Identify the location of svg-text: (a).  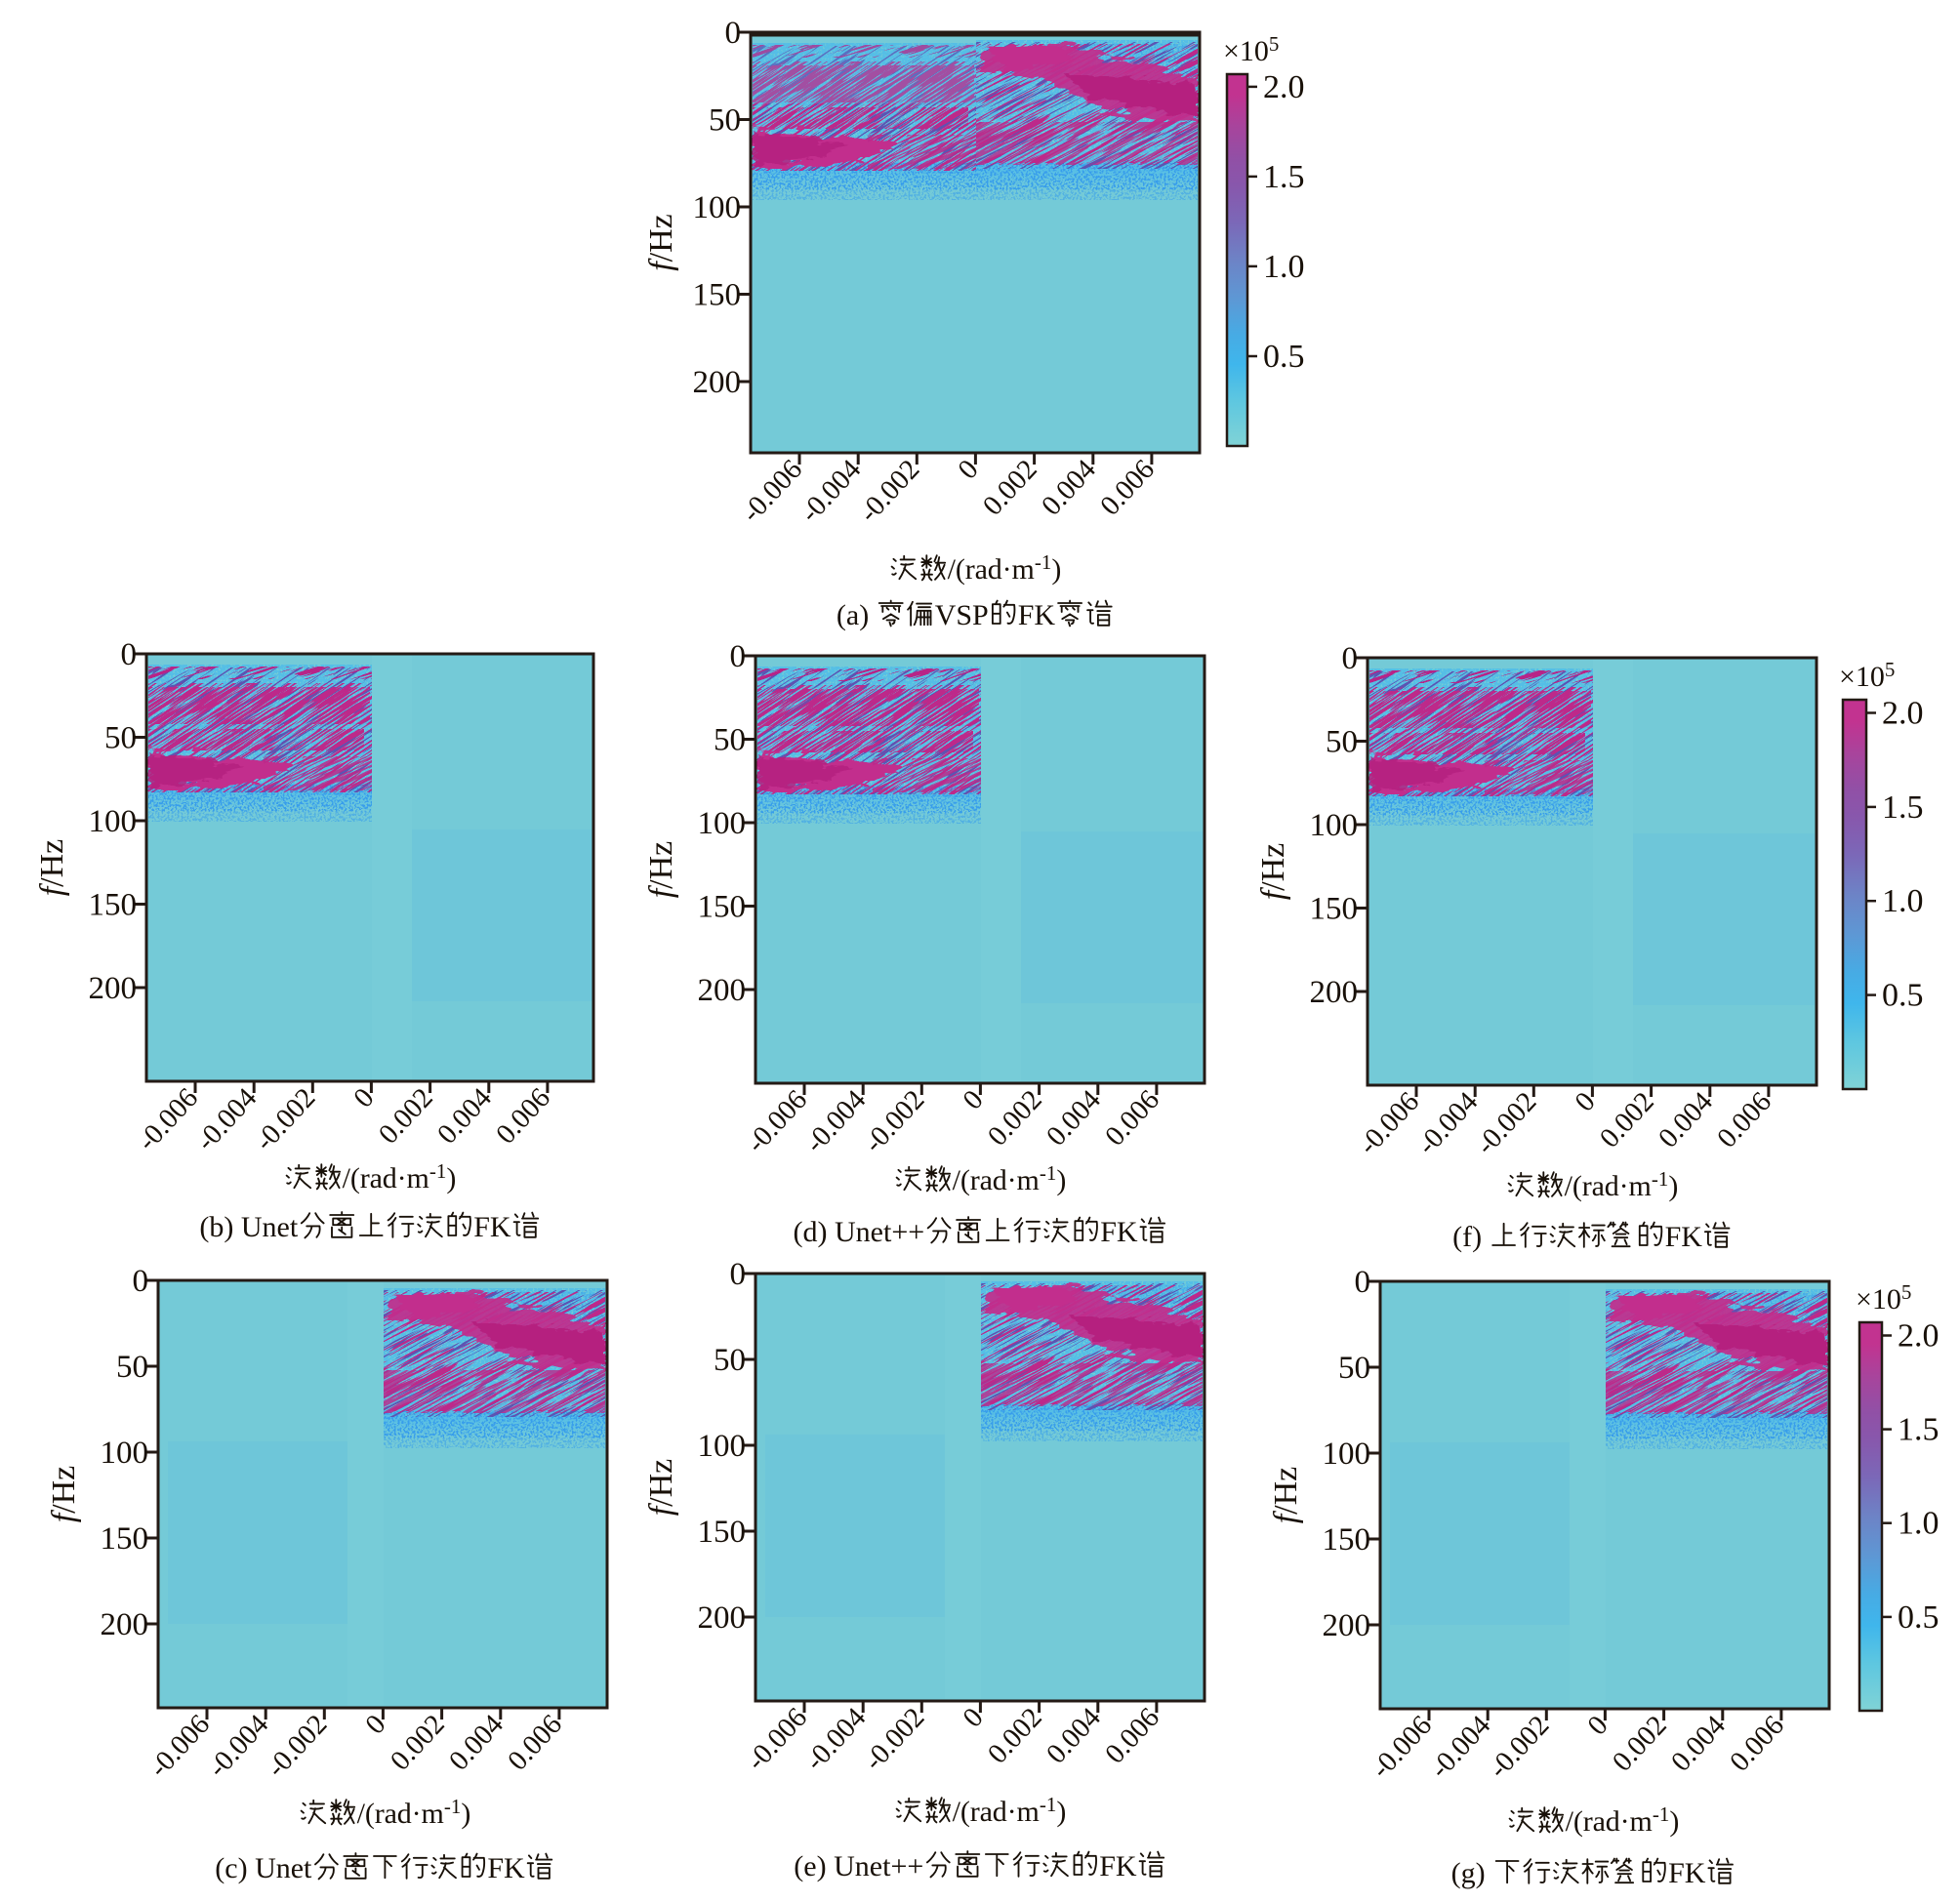
(853, 615).